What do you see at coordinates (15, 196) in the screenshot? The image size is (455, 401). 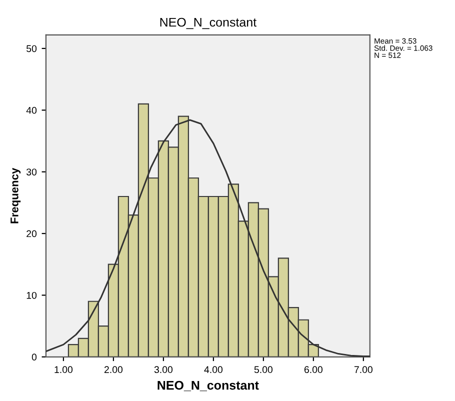 I see `y-axis-title: Frequency` at bounding box center [15, 196].